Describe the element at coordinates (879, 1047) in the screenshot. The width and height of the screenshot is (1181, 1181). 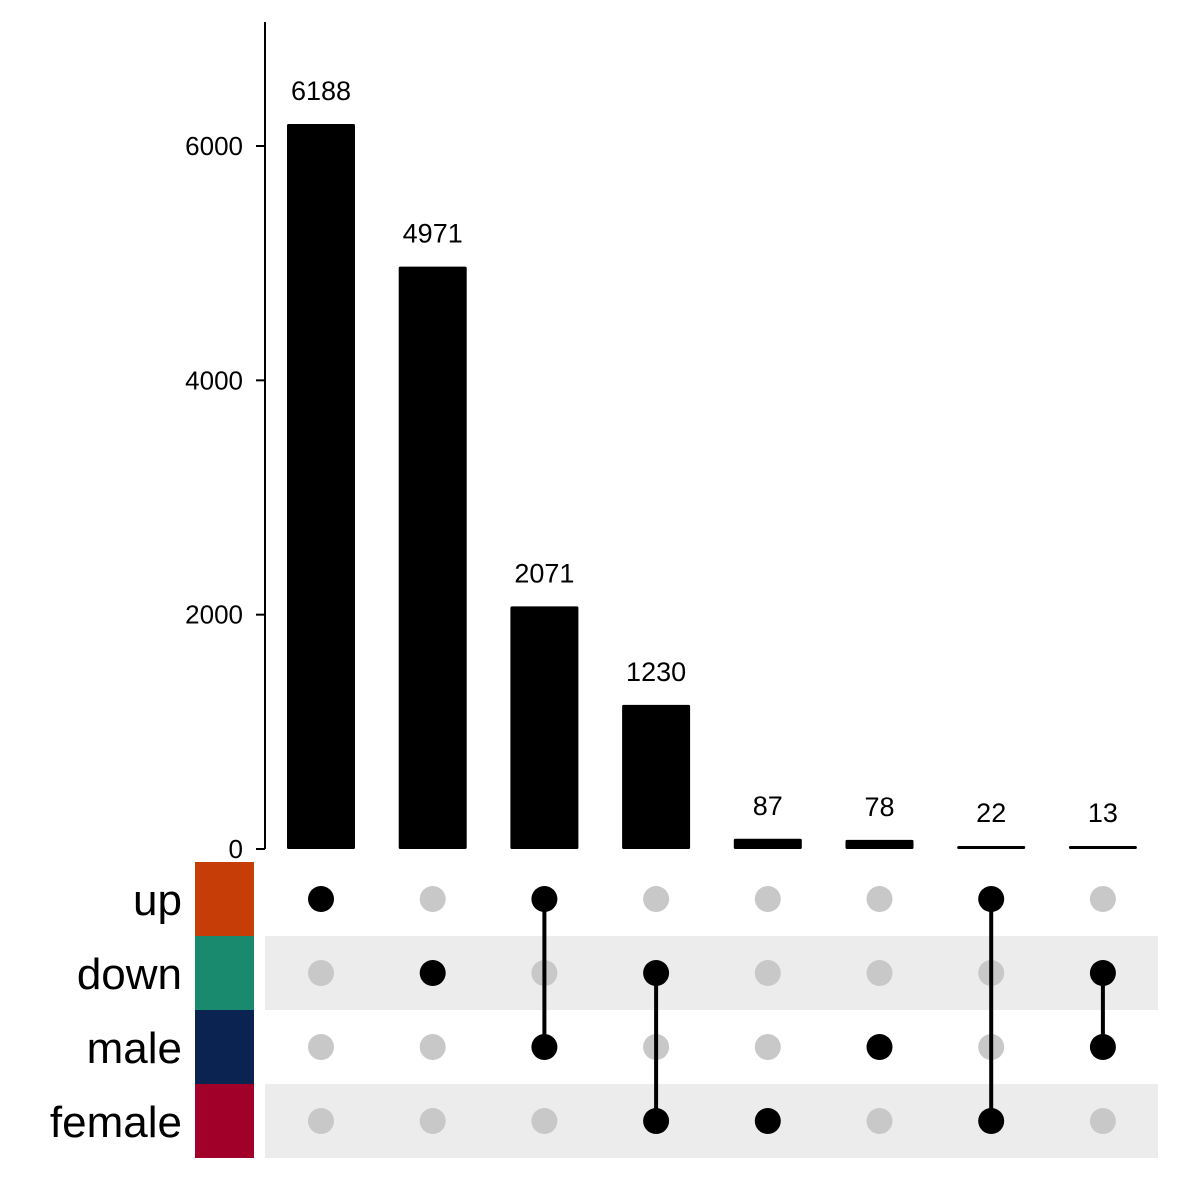
I see `dot-active-6-male` at that location.